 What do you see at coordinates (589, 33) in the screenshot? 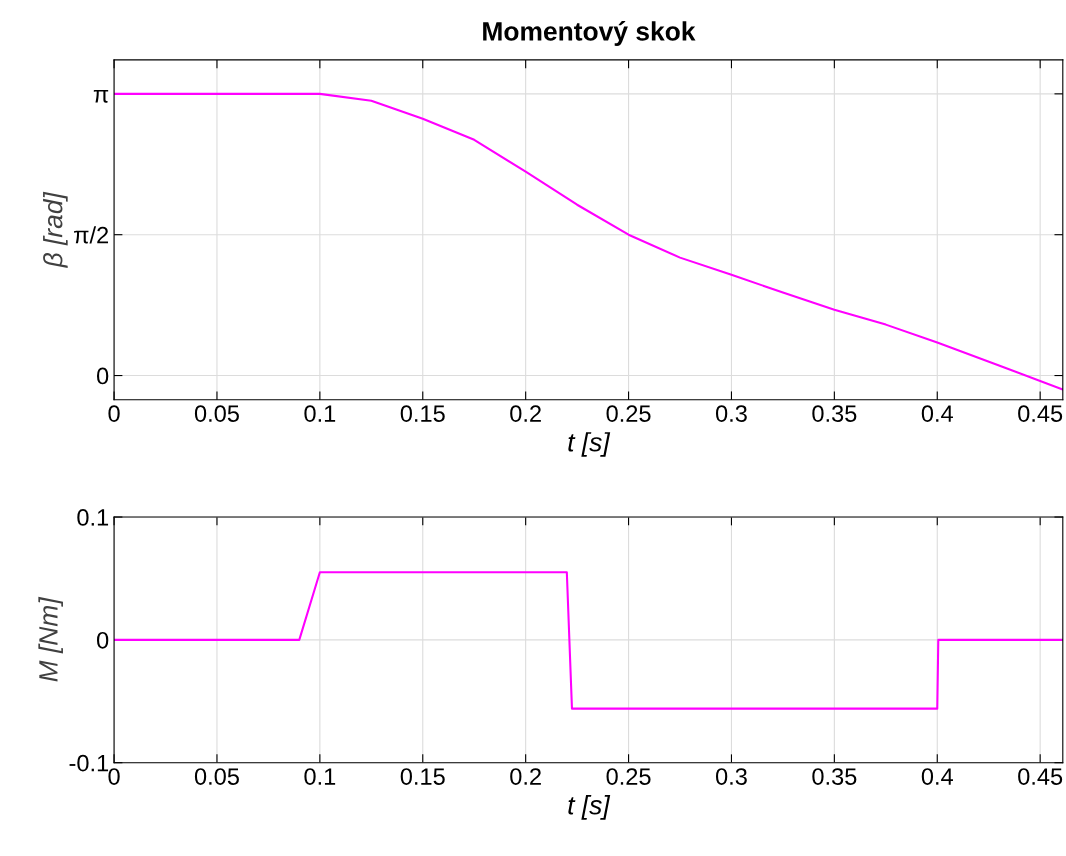
I see `chart-title: Momentový skok` at bounding box center [589, 33].